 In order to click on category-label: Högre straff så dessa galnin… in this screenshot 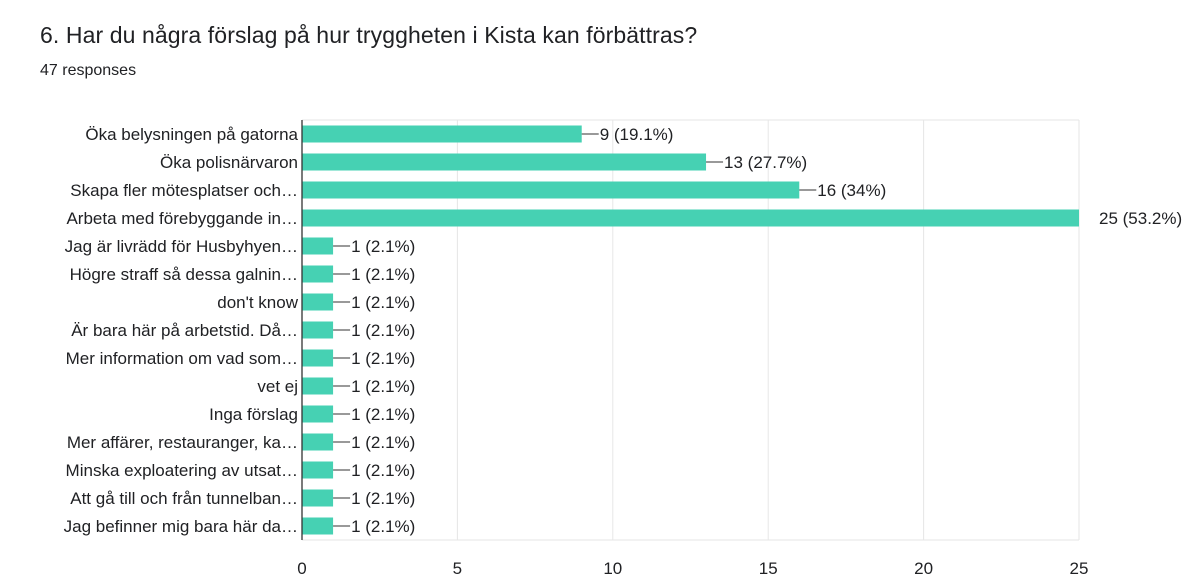, I will do `click(184, 274)`.